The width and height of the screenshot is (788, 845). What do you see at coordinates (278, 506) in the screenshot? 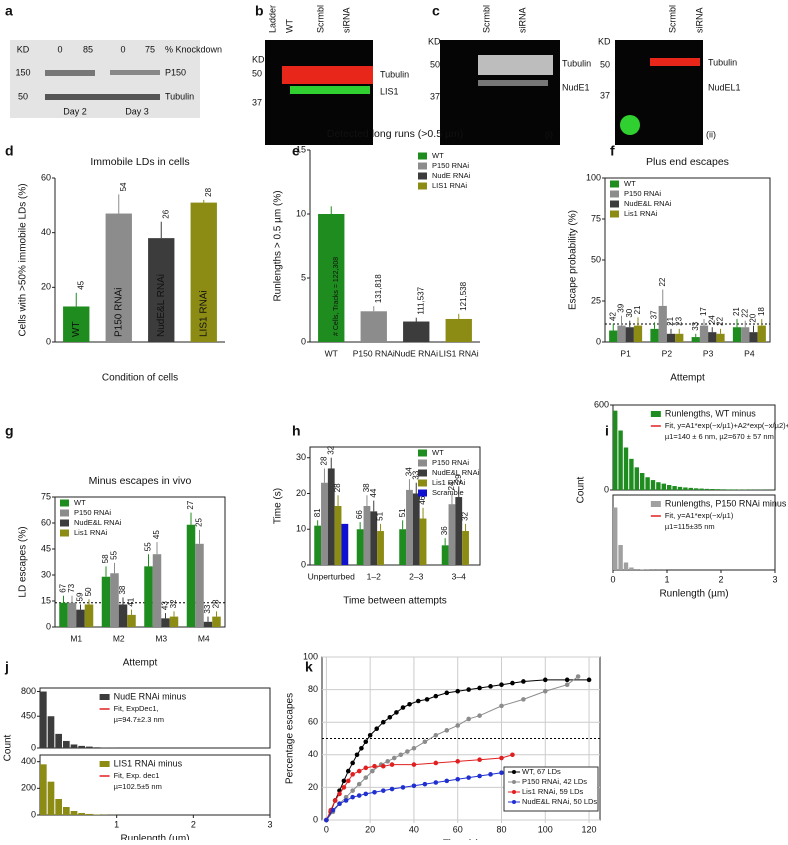
I see `y-axis-label: Time (s)` at bounding box center [278, 506].